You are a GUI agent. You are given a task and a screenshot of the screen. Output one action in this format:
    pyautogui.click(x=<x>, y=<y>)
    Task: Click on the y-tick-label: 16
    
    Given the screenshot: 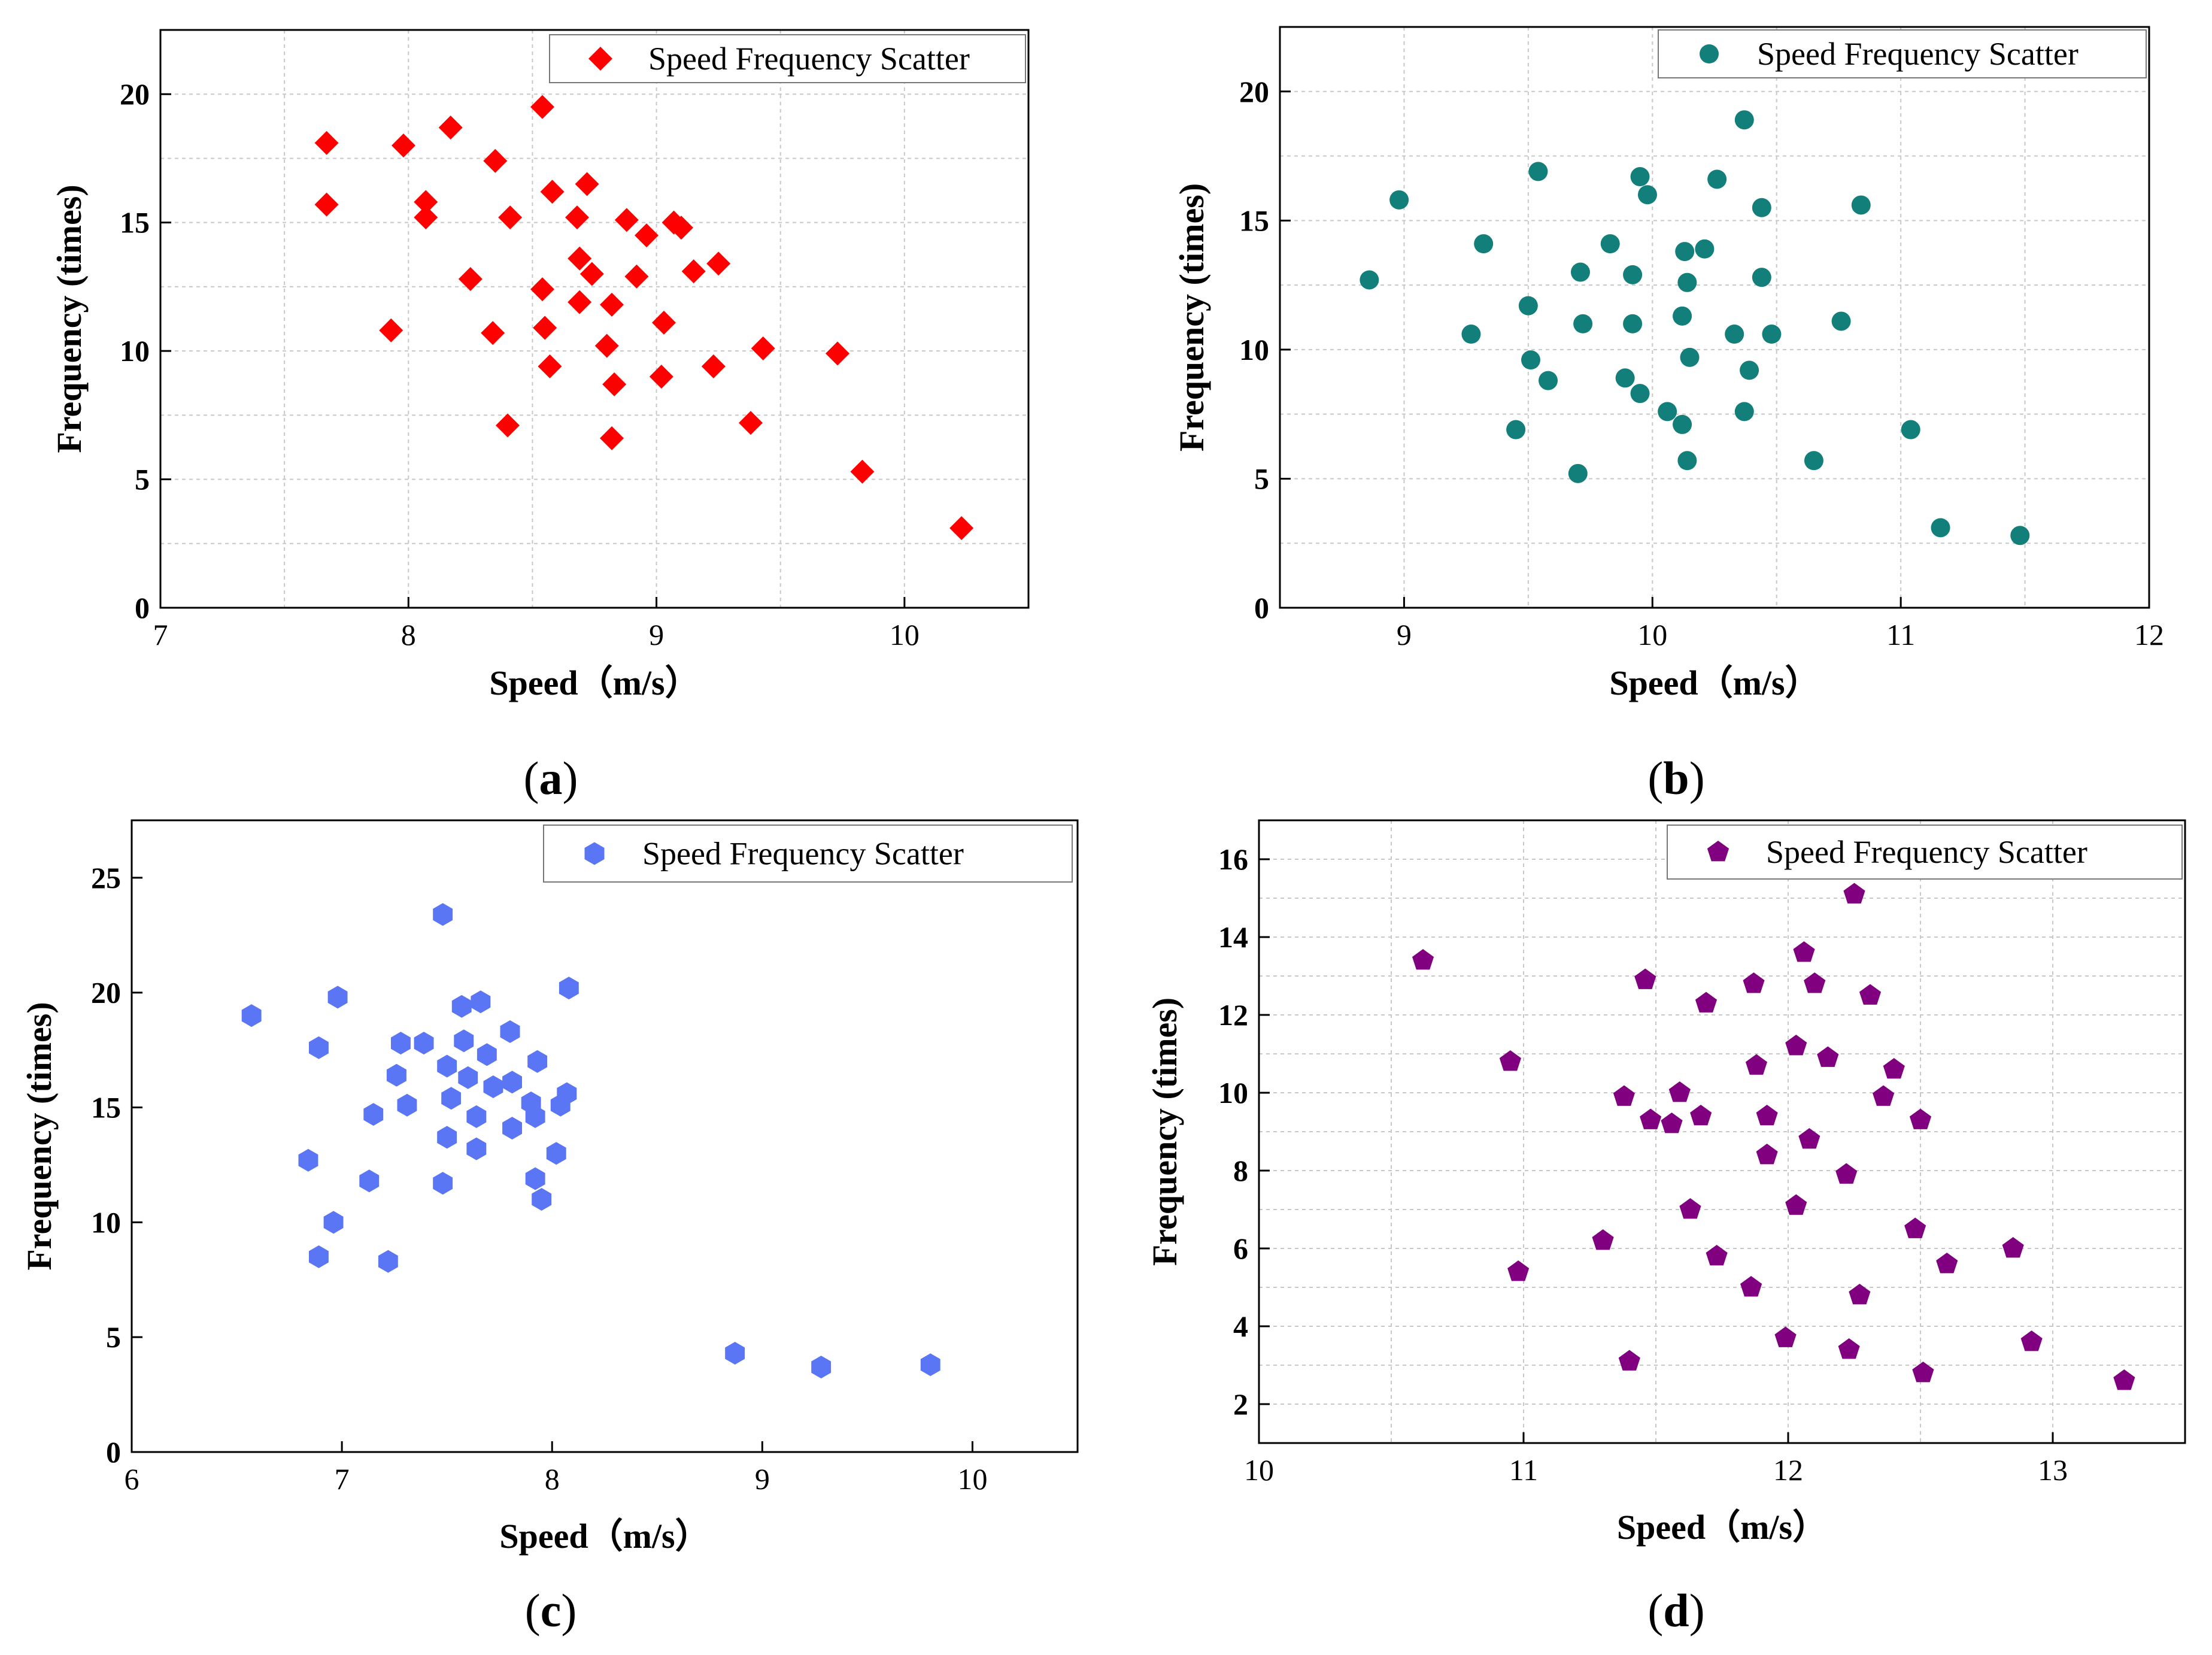 What is the action you would take?
    pyautogui.click(x=1233, y=859)
    